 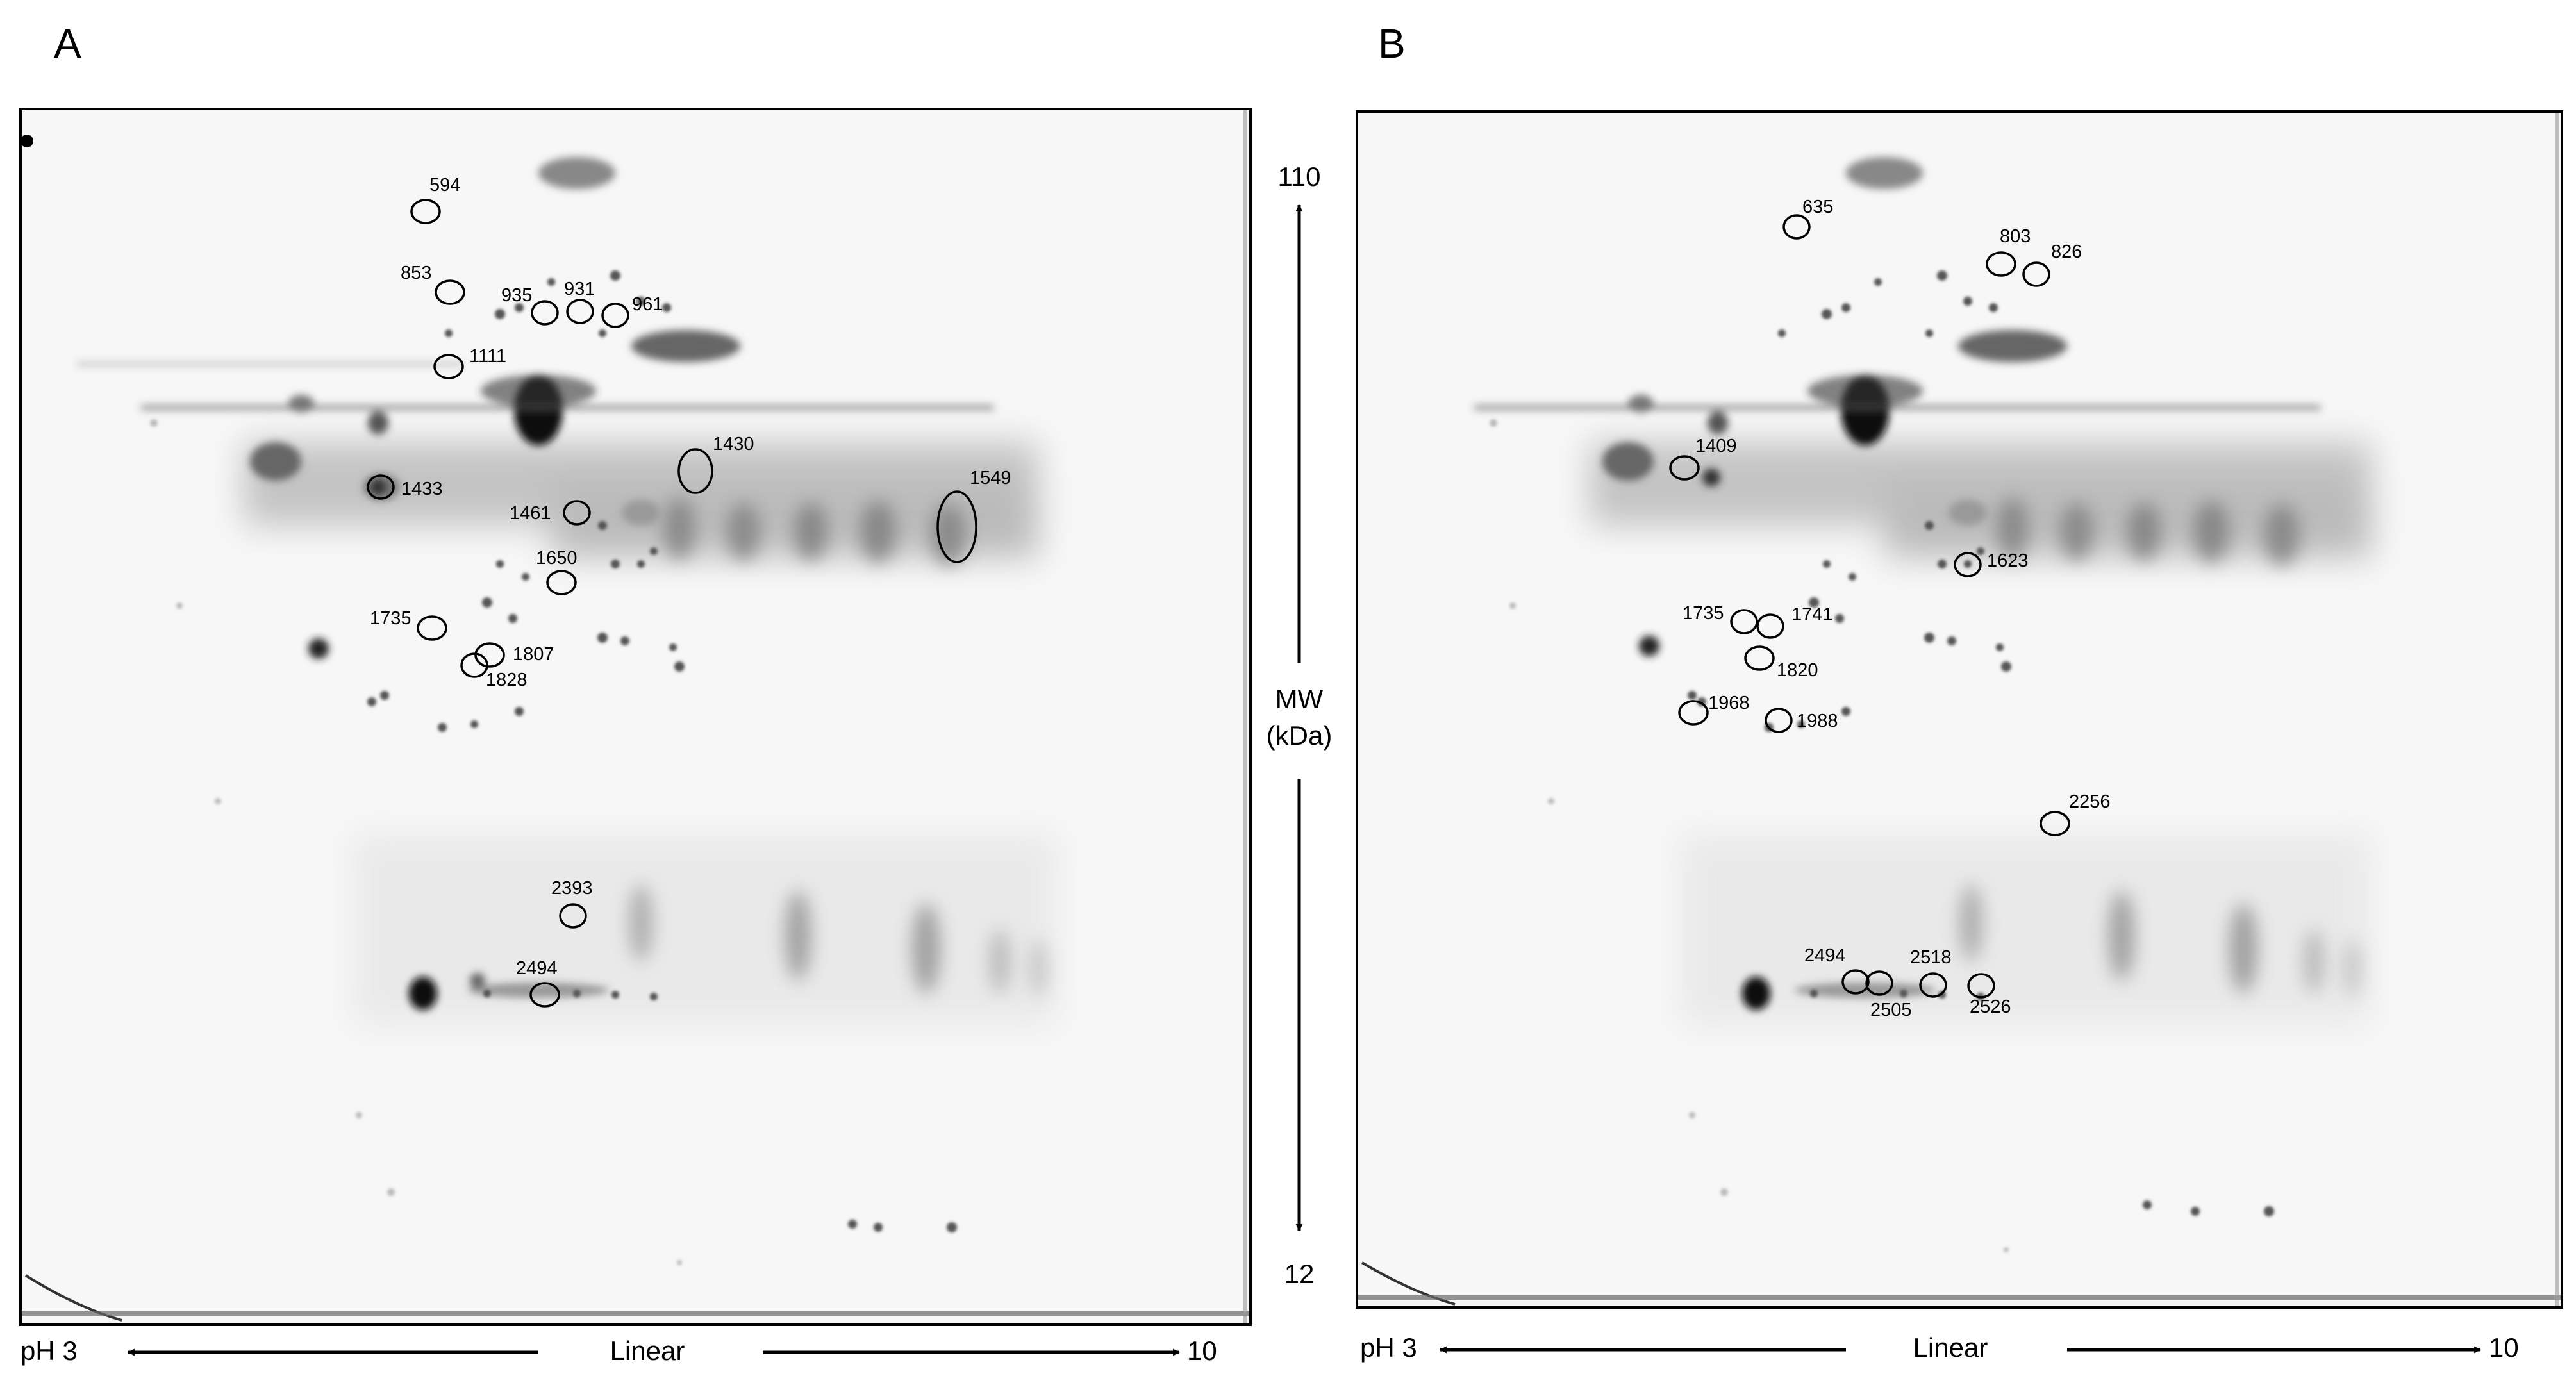 What do you see at coordinates (1300, 735) in the screenshot?
I see `mw-axis-unit: (kDa)` at bounding box center [1300, 735].